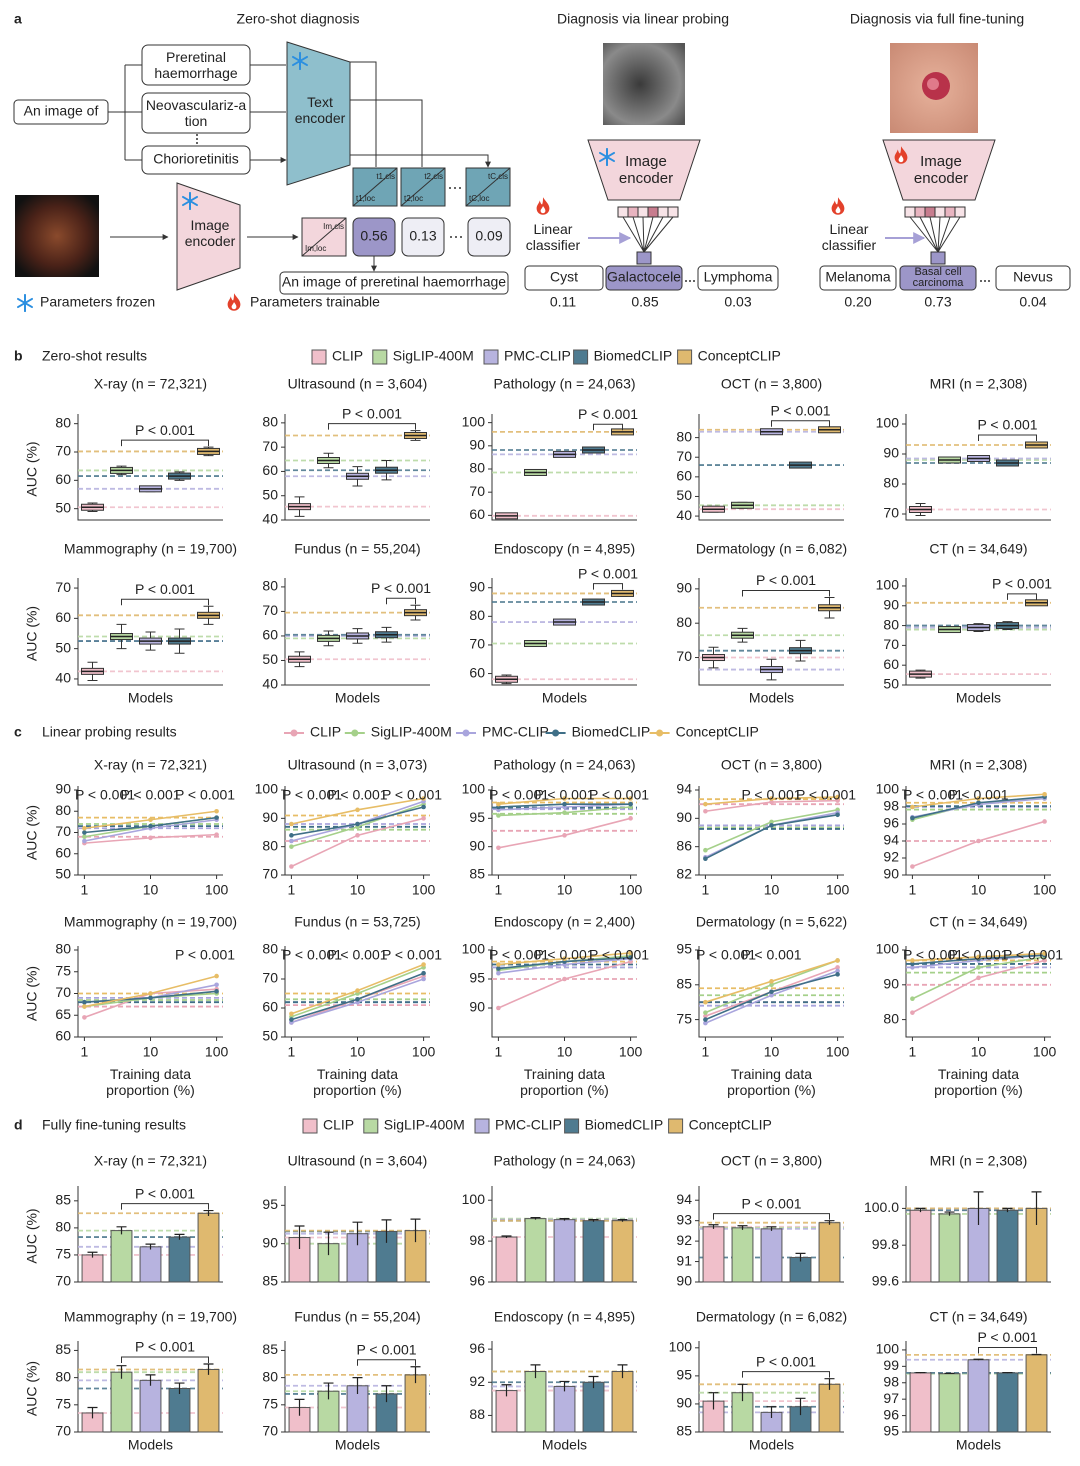 Image resolution: width=1080 pixels, height=1466 pixels. What do you see at coordinates (644, 302) in the screenshot?
I see `score: 0.85` at bounding box center [644, 302].